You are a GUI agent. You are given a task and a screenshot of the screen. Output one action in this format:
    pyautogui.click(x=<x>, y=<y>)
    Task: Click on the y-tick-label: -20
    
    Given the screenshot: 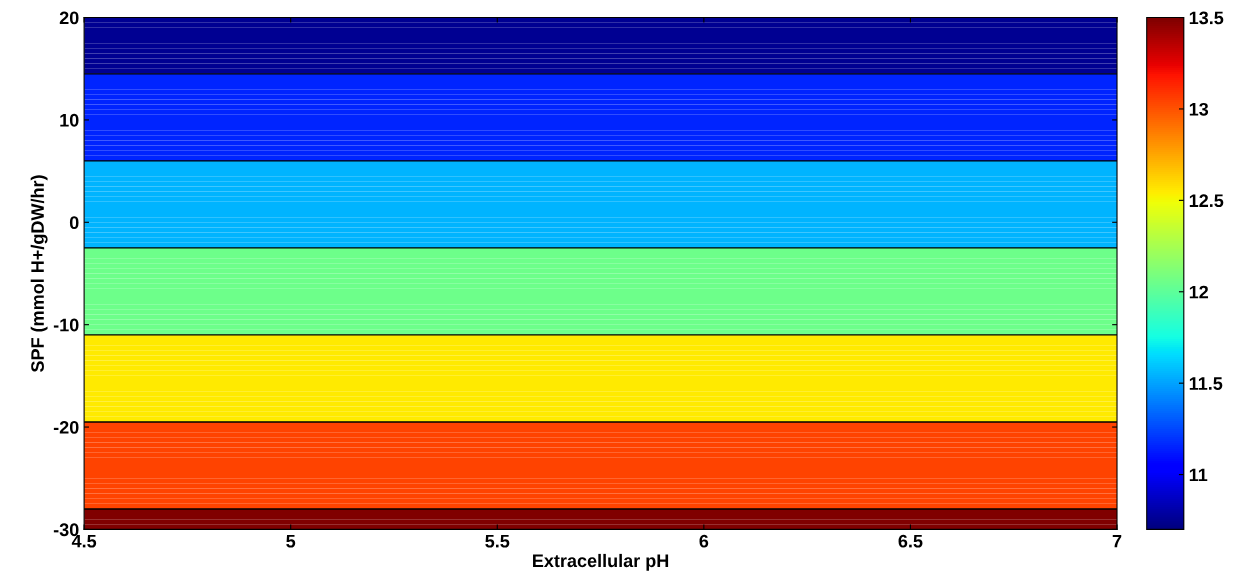 What is the action you would take?
    pyautogui.click(x=66, y=427)
    